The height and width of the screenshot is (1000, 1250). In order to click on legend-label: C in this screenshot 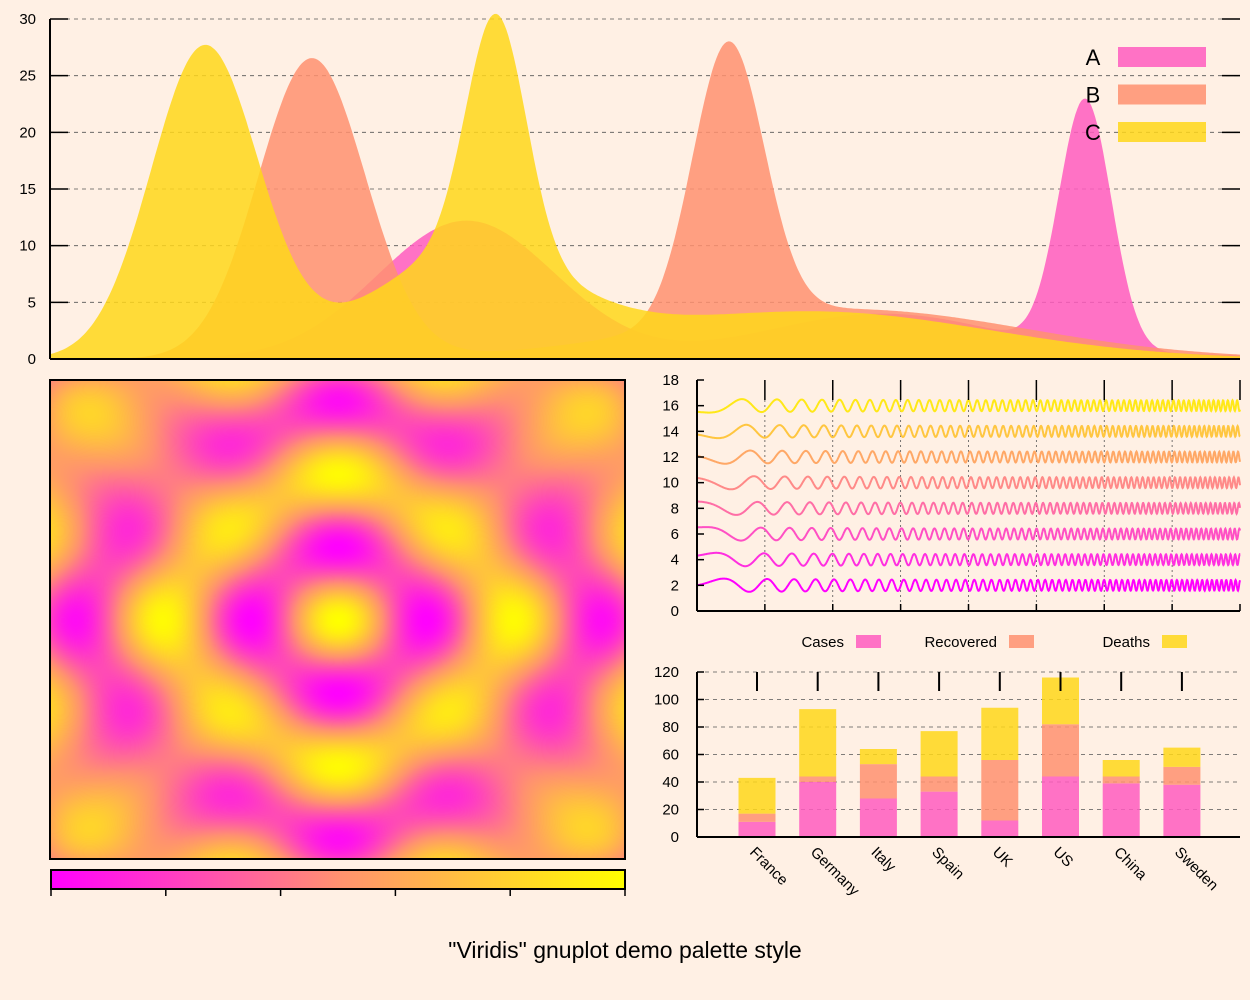, I will do `click(1093, 132)`.